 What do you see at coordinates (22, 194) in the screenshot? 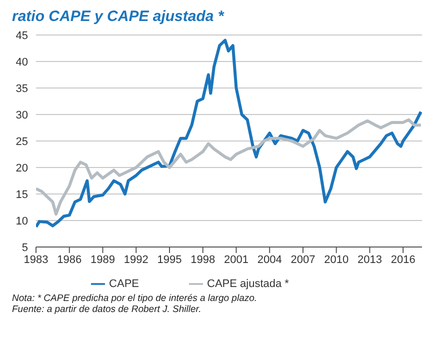
I see `y-tick-label: 15` at bounding box center [22, 194].